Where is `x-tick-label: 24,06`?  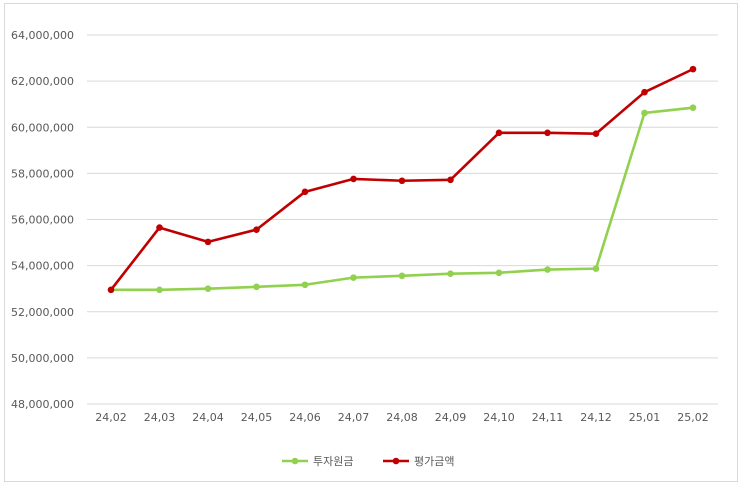 x-tick-label: 24,06 is located at coordinates (305, 417).